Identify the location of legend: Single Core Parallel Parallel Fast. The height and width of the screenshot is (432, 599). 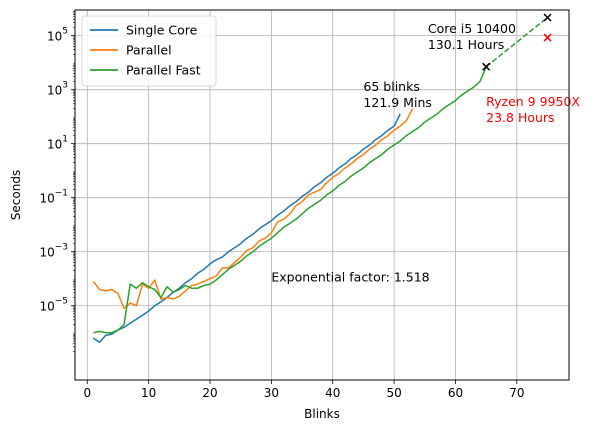
(149, 51).